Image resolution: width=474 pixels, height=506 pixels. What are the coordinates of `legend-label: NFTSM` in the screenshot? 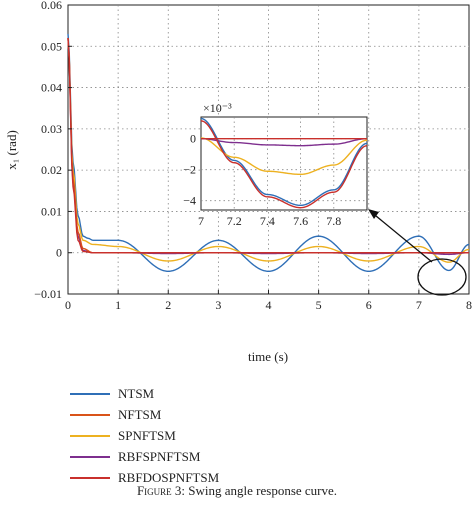 It's located at (140, 414).